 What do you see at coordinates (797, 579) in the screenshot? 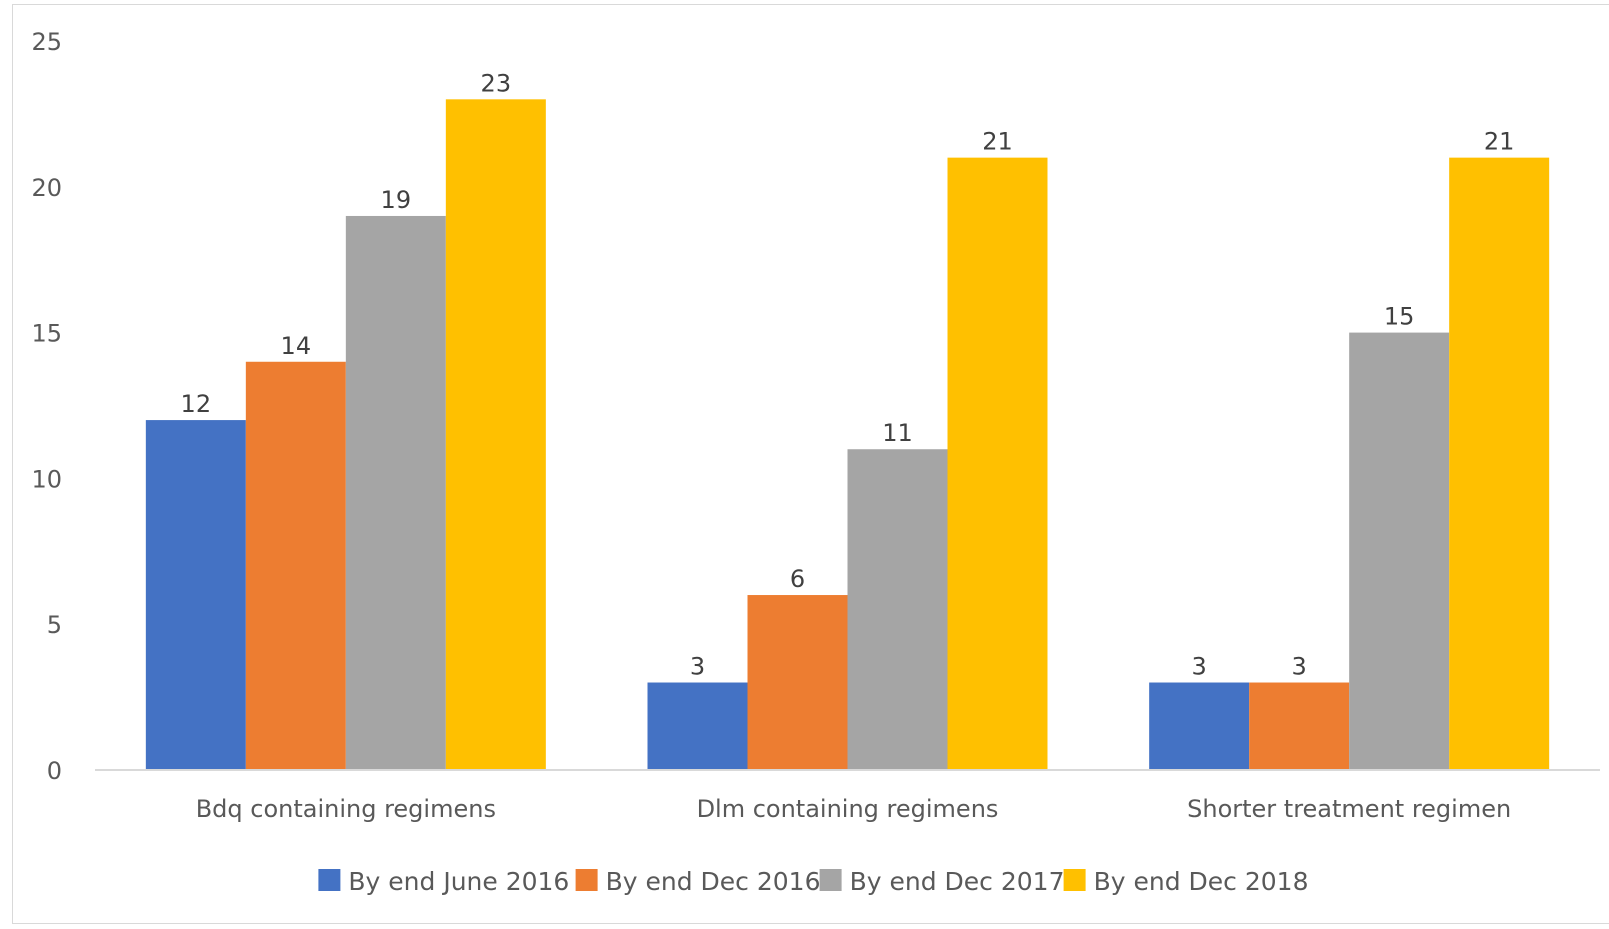
I see `data-label: 6` at bounding box center [797, 579].